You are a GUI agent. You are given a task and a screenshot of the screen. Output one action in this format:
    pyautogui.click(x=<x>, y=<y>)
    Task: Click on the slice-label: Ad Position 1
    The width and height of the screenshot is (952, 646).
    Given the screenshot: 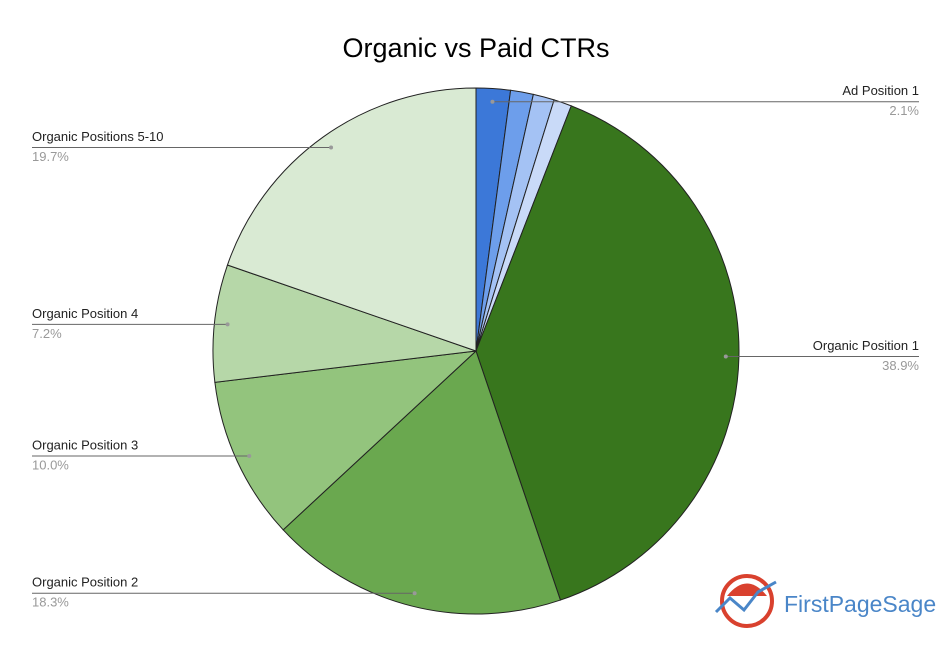 What is the action you would take?
    pyautogui.click(x=880, y=90)
    